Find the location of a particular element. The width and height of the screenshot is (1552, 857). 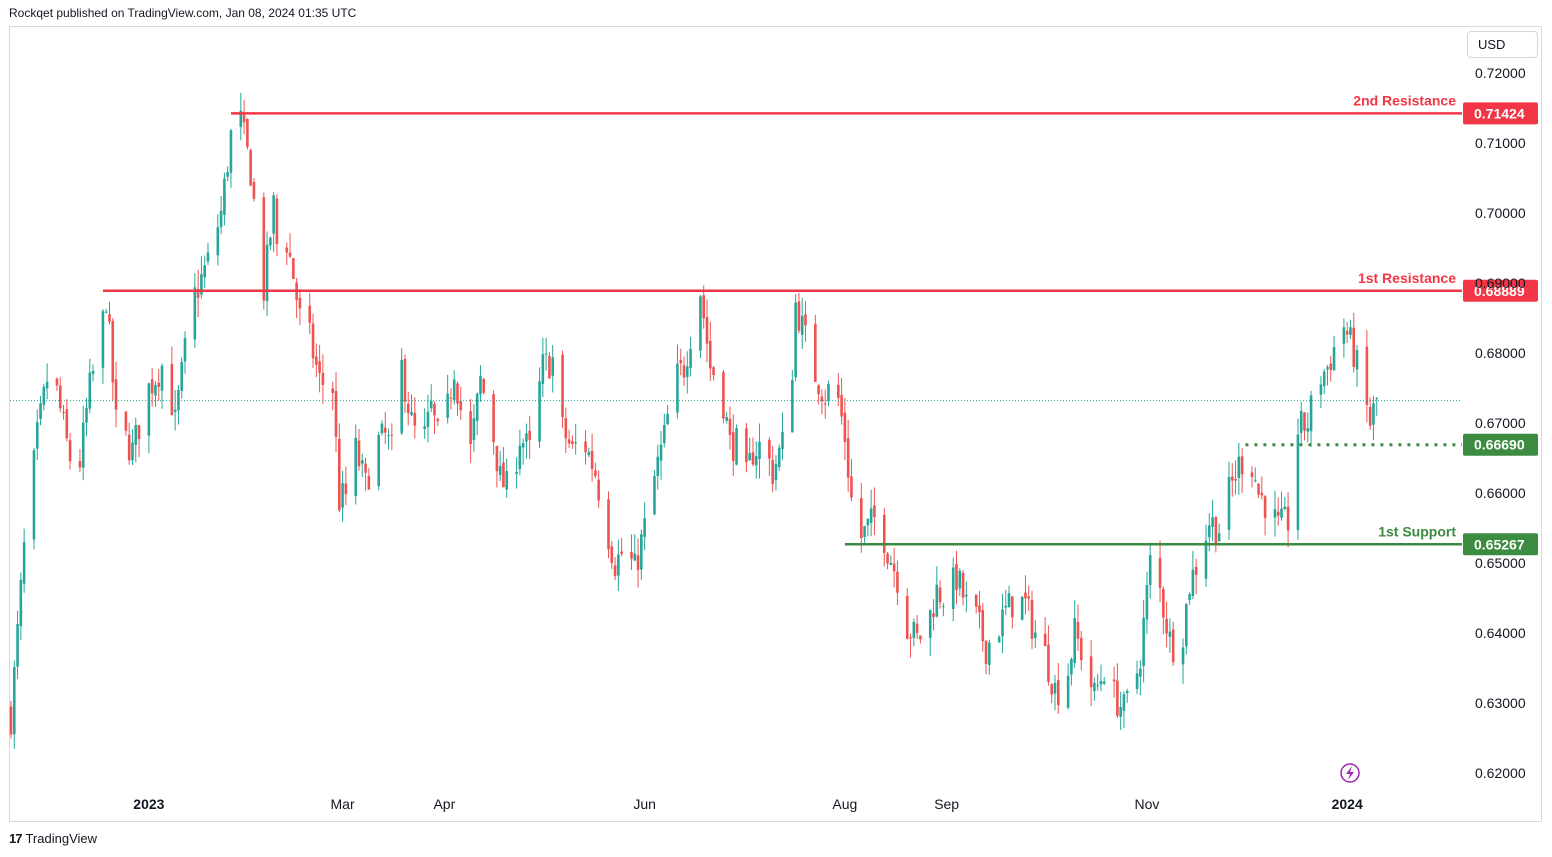

tradingview-brand: TradingView is located at coordinates (61, 838).